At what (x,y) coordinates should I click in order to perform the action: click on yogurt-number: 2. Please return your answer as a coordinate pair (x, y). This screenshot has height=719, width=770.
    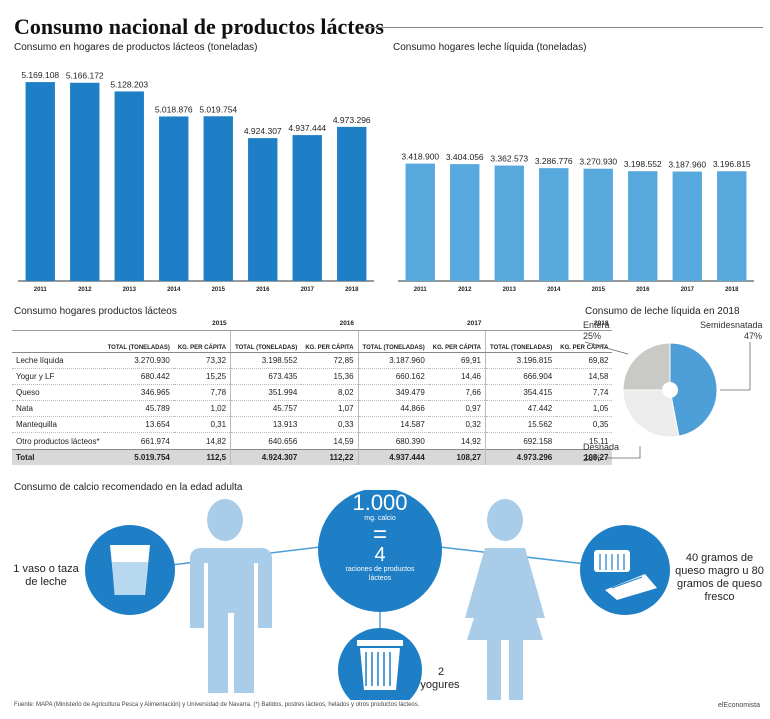
    Looking at the image, I should click on (441, 672).